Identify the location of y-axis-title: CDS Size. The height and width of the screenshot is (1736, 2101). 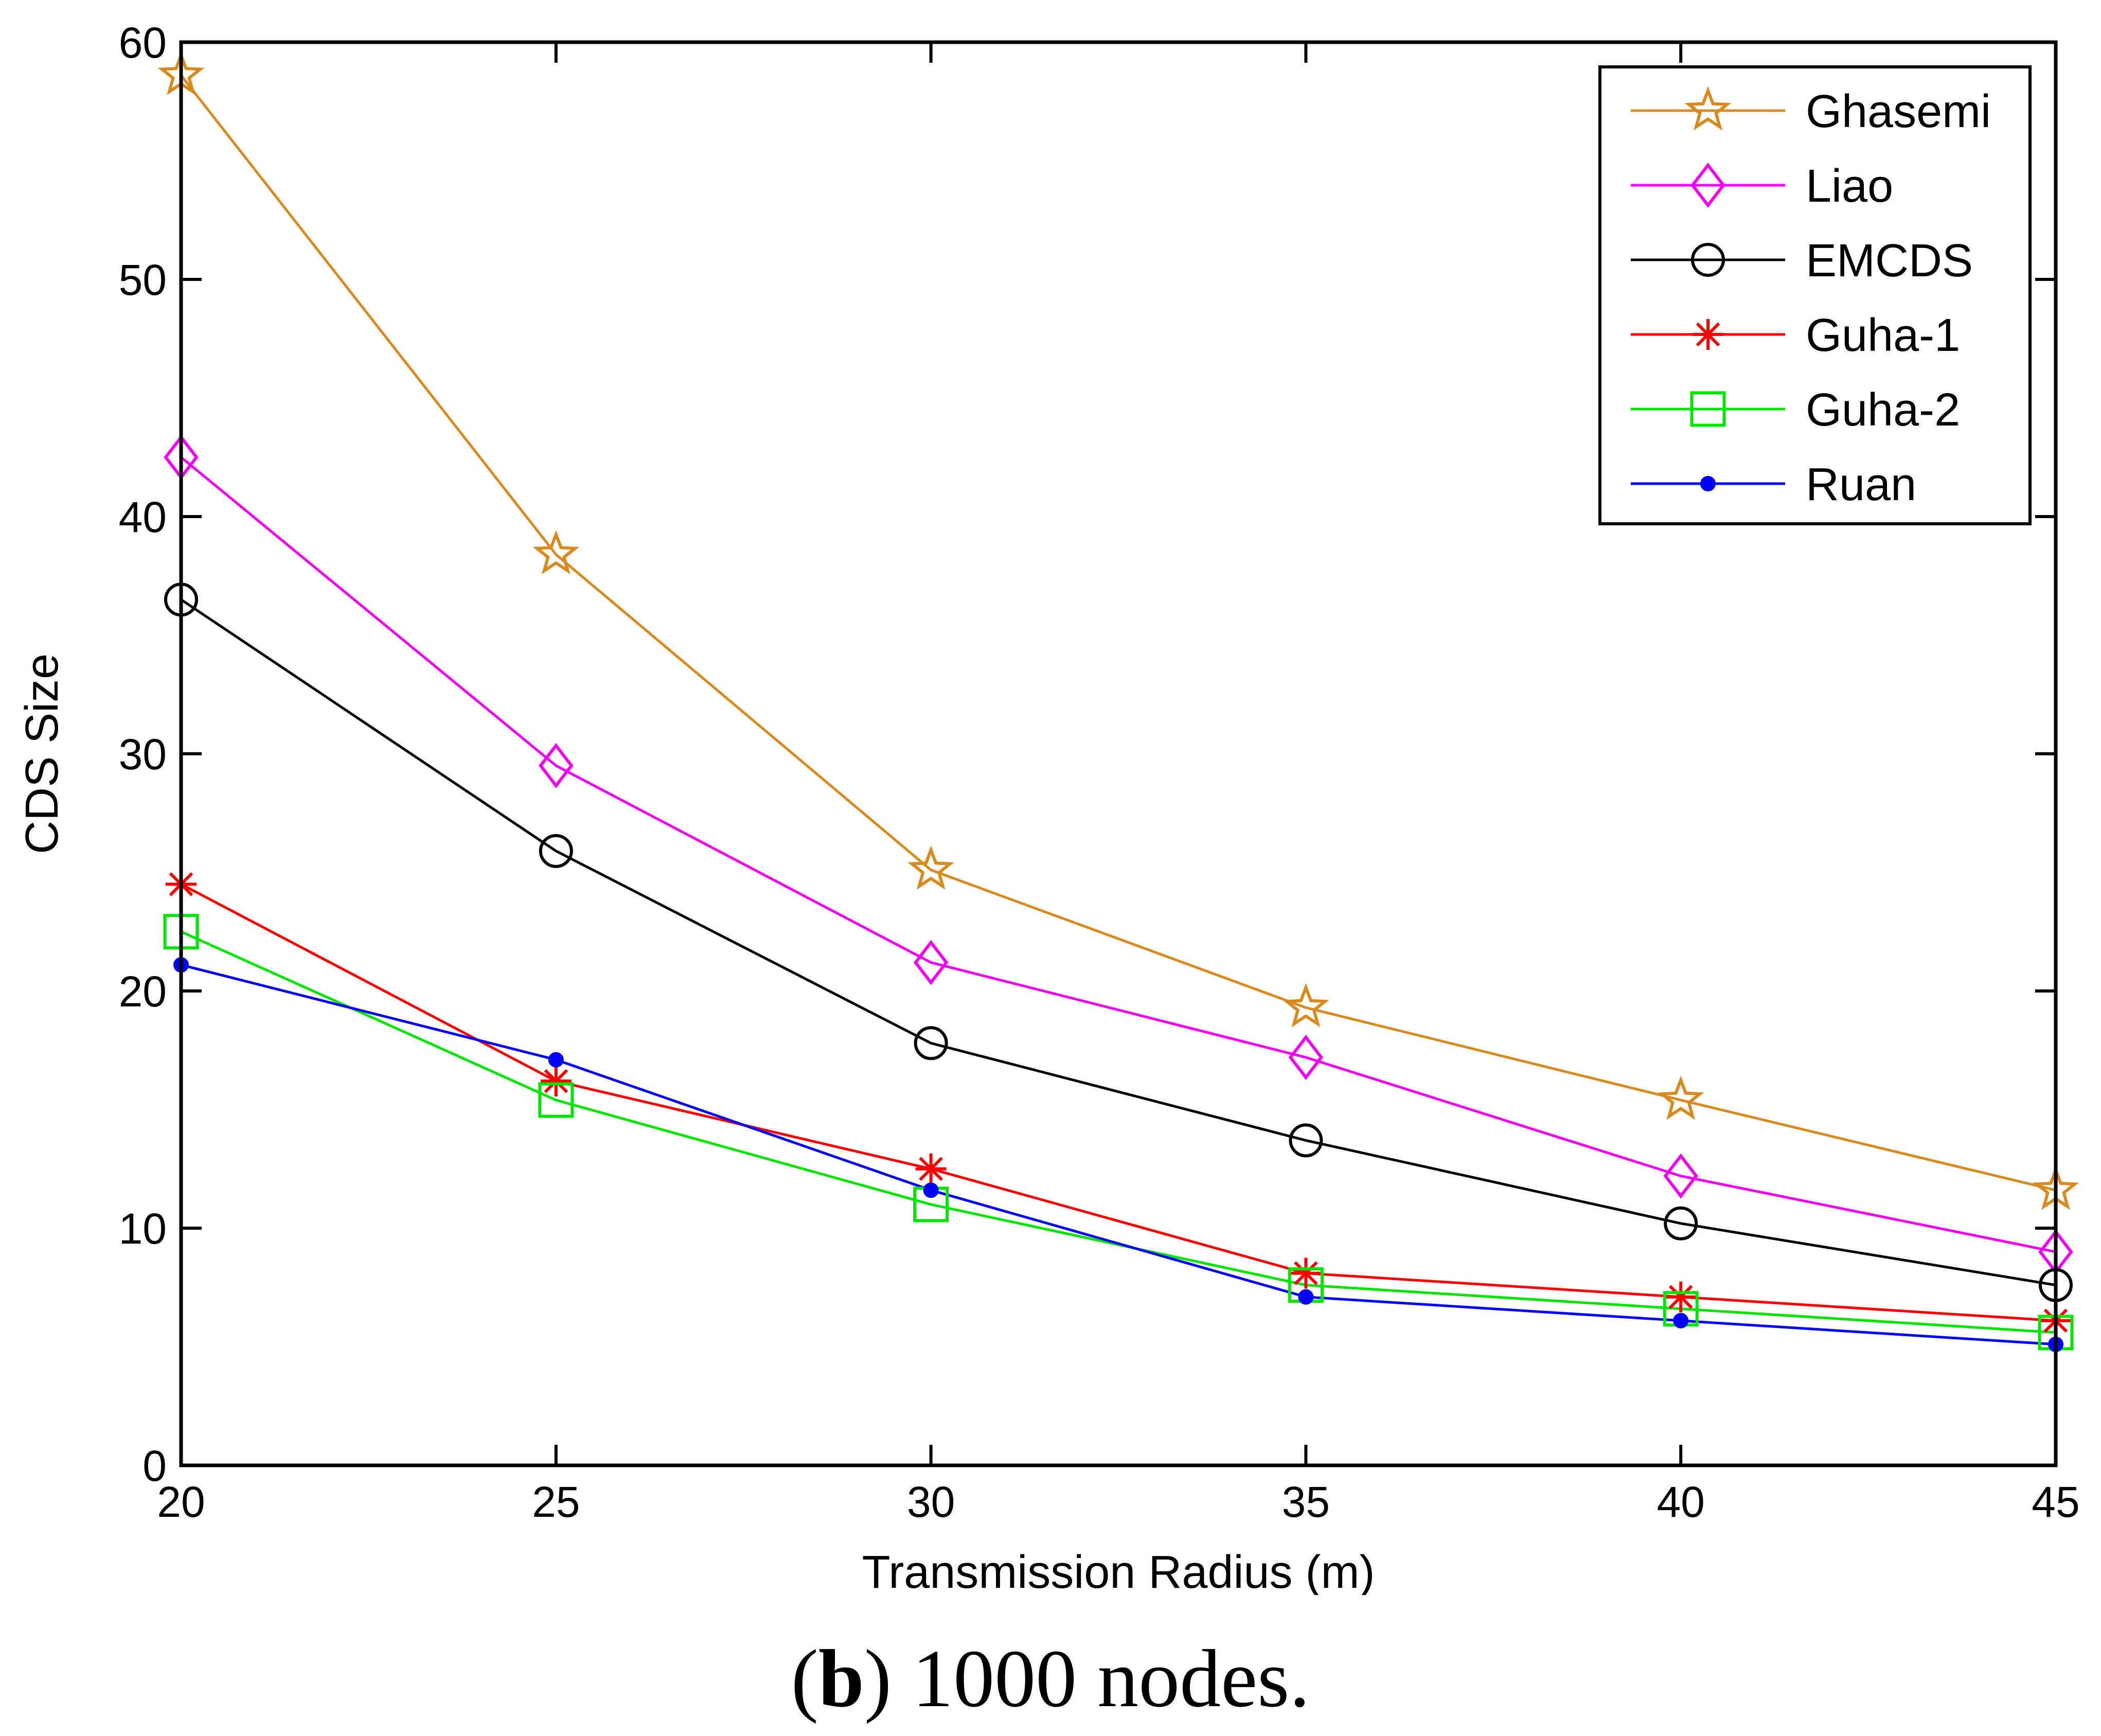
(42, 753).